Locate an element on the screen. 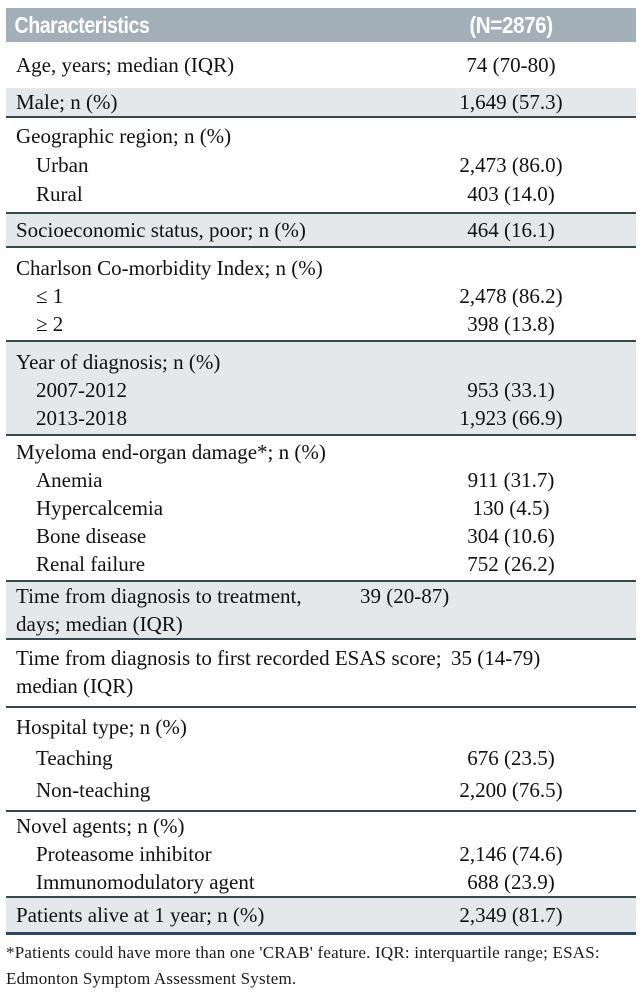 Image resolution: width=642 pixels, height=1000 pixels. row-value: 2,200 (76.5) is located at coordinates (511, 790).